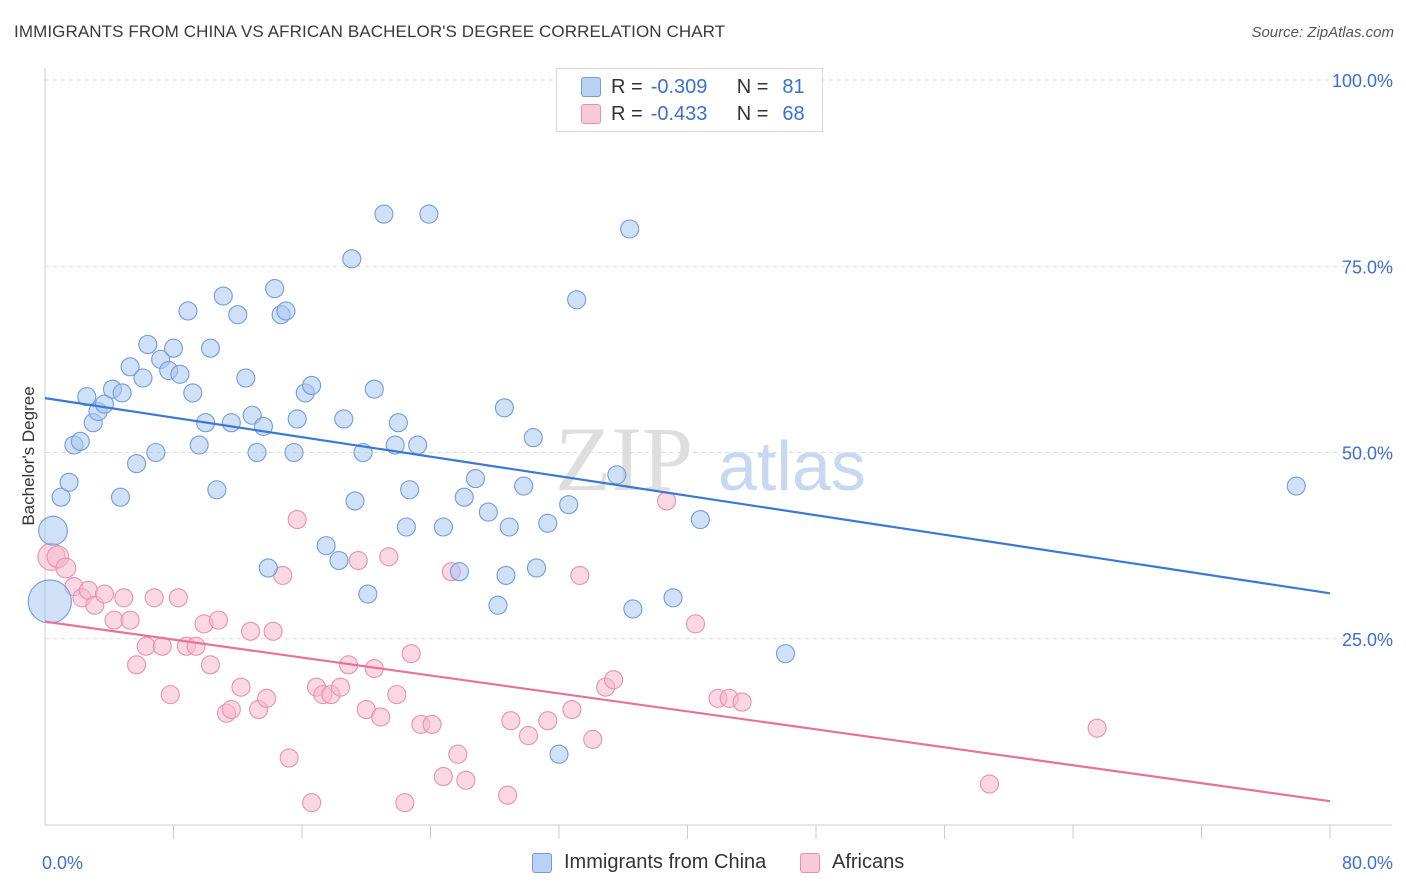 The height and width of the screenshot is (892, 1406). I want to click on legend-r-label: R =, so click(627, 86).